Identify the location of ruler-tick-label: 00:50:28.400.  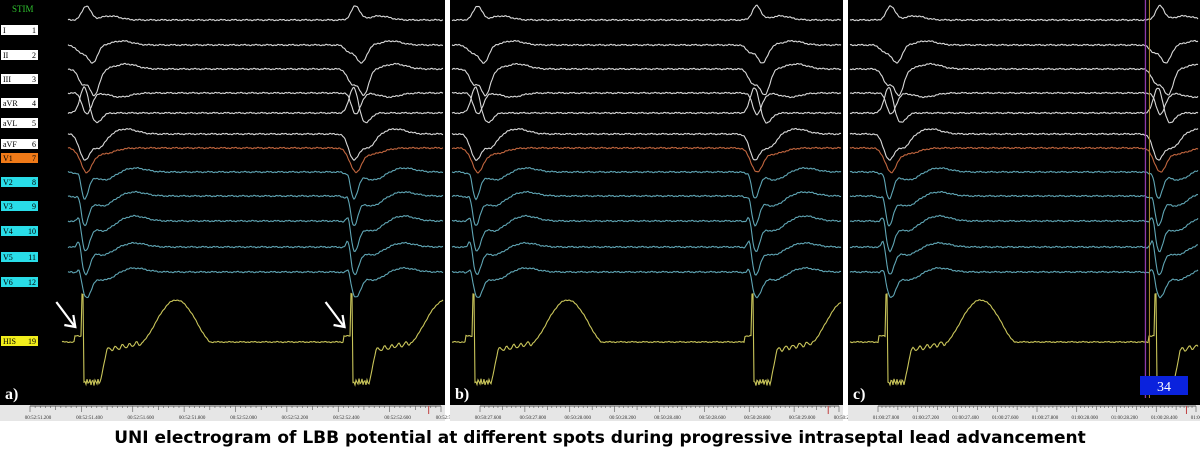
(667, 418).